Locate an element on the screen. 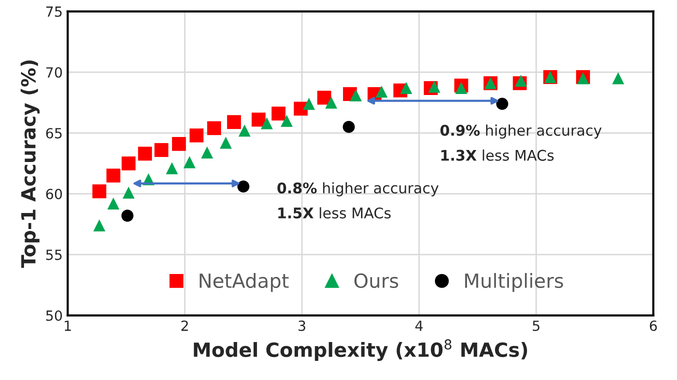 This screenshot has width=677, height=380. annotation: 0.8% higher accuracy 1.5X less MACs is located at coordinates (358, 200).